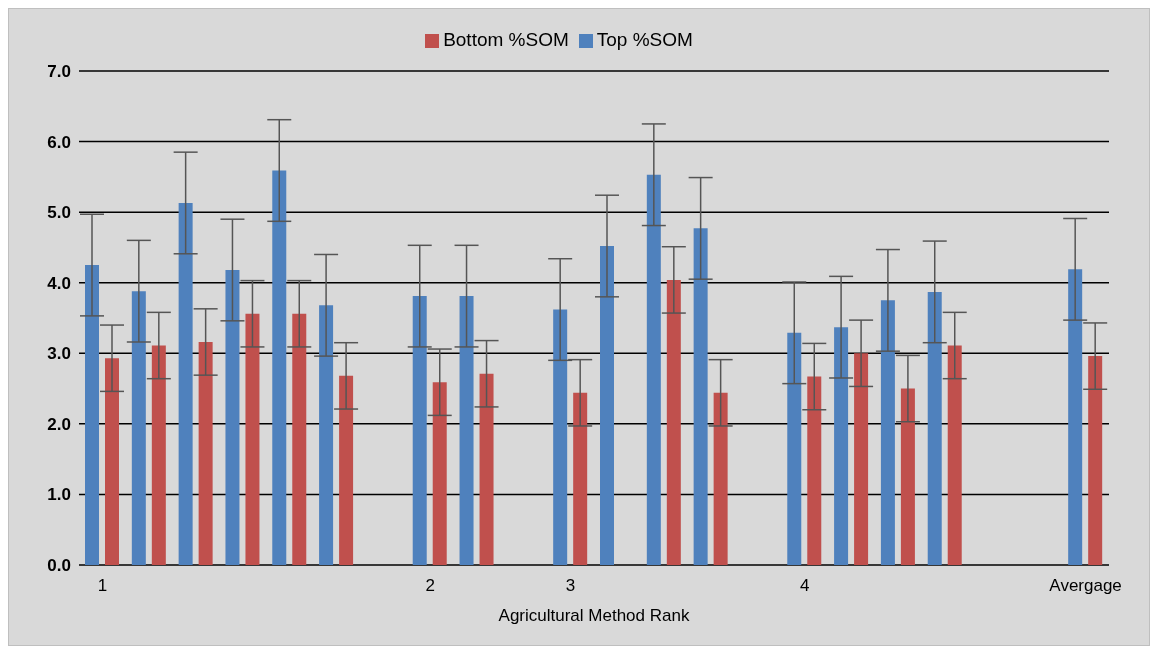  Describe the element at coordinates (59, 72) in the screenshot. I see `y-tick-label: 7.0` at that location.